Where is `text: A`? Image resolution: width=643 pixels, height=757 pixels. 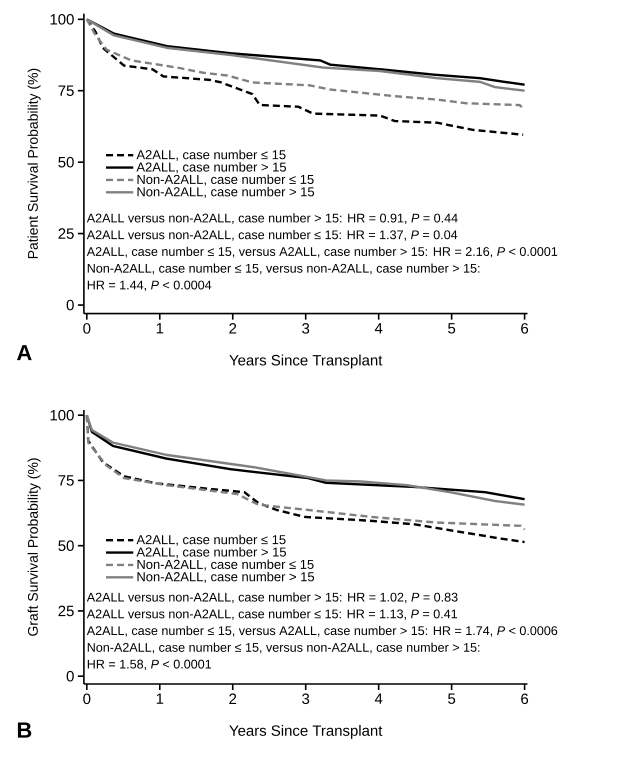
text: A is located at coordinates (24, 352).